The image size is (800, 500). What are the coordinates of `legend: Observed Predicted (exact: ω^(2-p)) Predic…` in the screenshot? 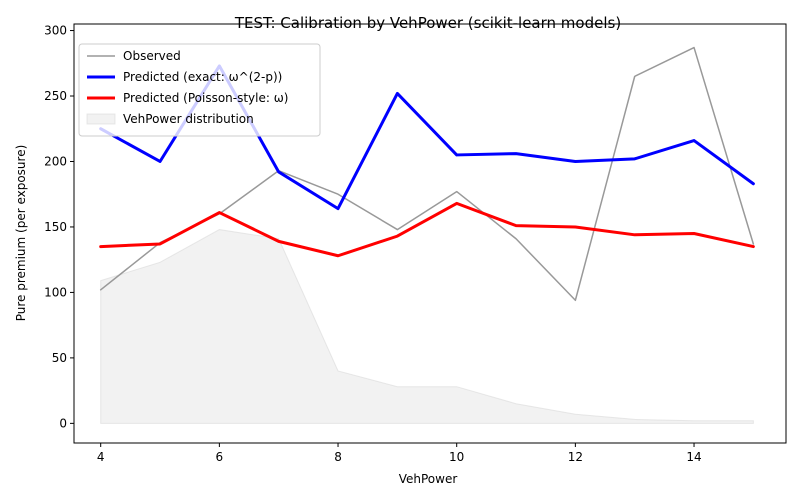 It's located at (199, 90).